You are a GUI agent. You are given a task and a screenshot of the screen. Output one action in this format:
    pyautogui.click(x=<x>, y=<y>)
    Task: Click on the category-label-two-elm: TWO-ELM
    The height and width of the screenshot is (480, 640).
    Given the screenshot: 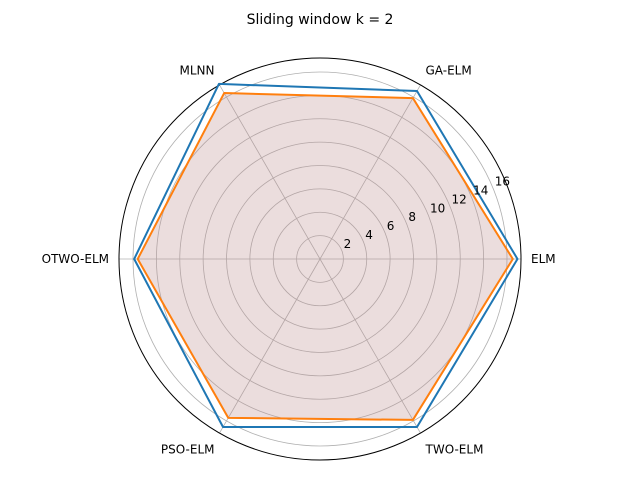 What is the action you would take?
    pyautogui.click(x=454, y=450)
    